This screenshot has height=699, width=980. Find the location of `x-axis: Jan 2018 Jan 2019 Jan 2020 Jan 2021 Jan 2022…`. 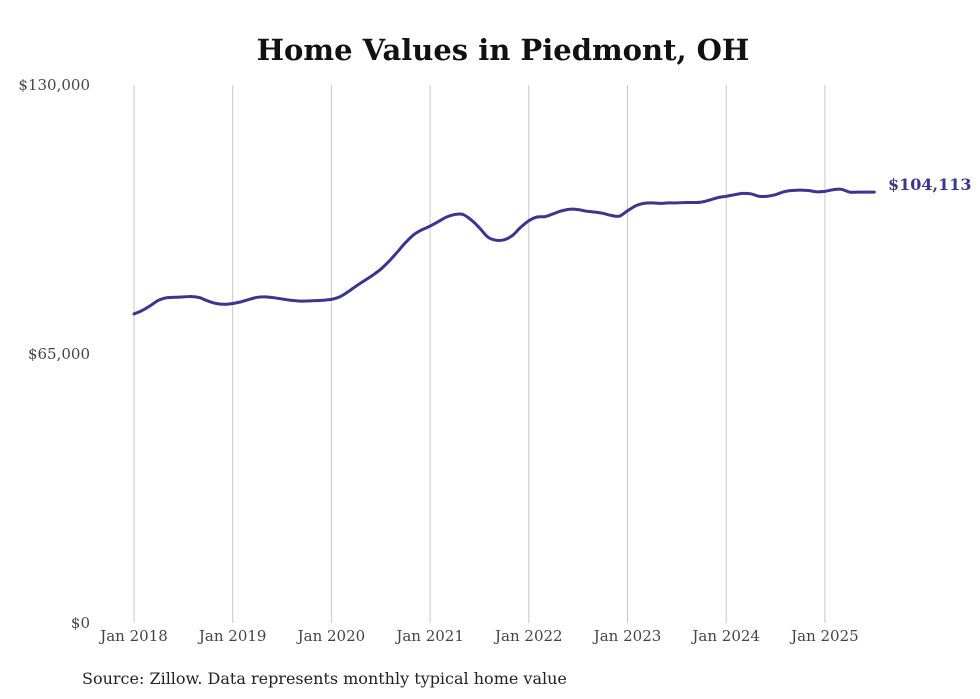

x-axis: Jan 2018 Jan 2019 Jan 2020 Jan 2021 Jan 2022… is located at coordinates (478, 636).